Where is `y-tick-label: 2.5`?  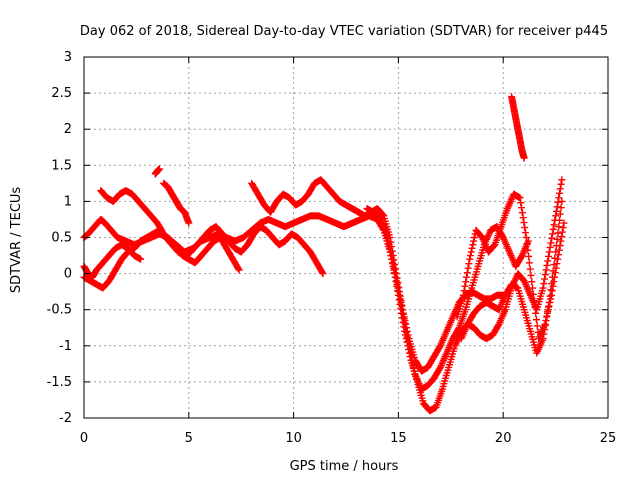 y-tick-label: 2.5 is located at coordinates (61, 93).